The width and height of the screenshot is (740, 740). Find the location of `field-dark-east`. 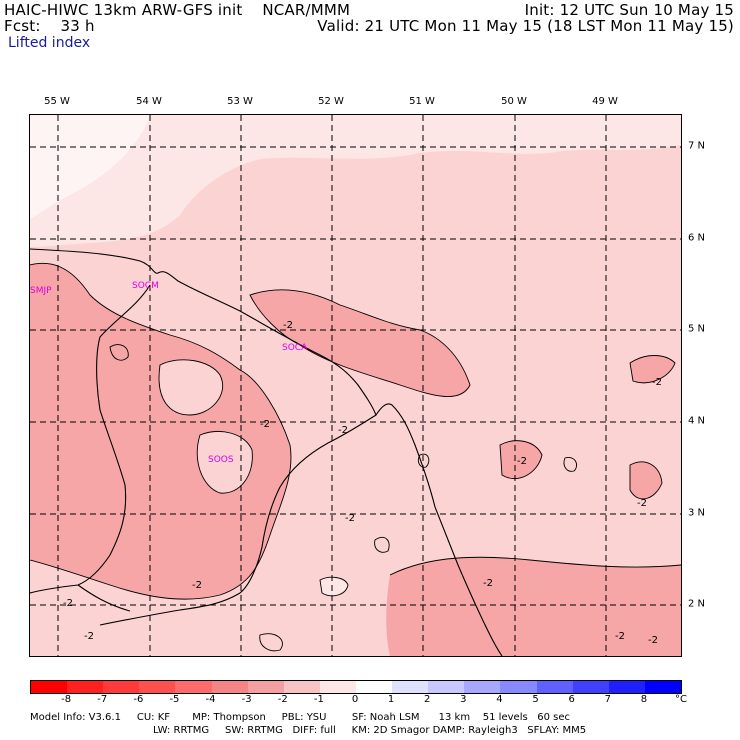

field-dark-east is located at coordinates (652, 369).